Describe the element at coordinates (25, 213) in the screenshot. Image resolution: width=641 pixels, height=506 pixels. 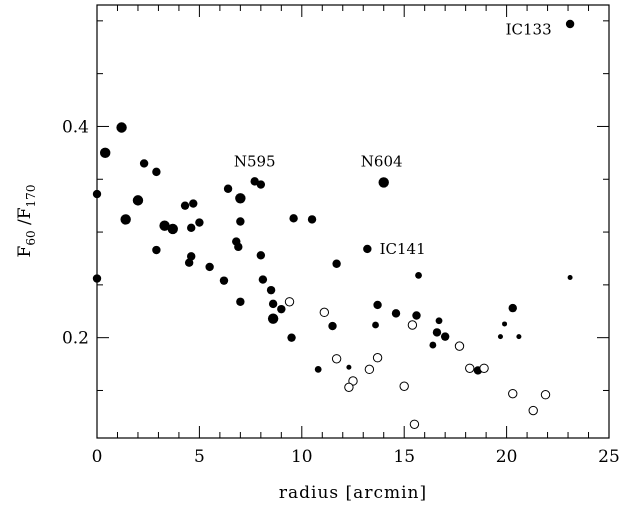
I see `y-axis-label-f170: F` at that location.